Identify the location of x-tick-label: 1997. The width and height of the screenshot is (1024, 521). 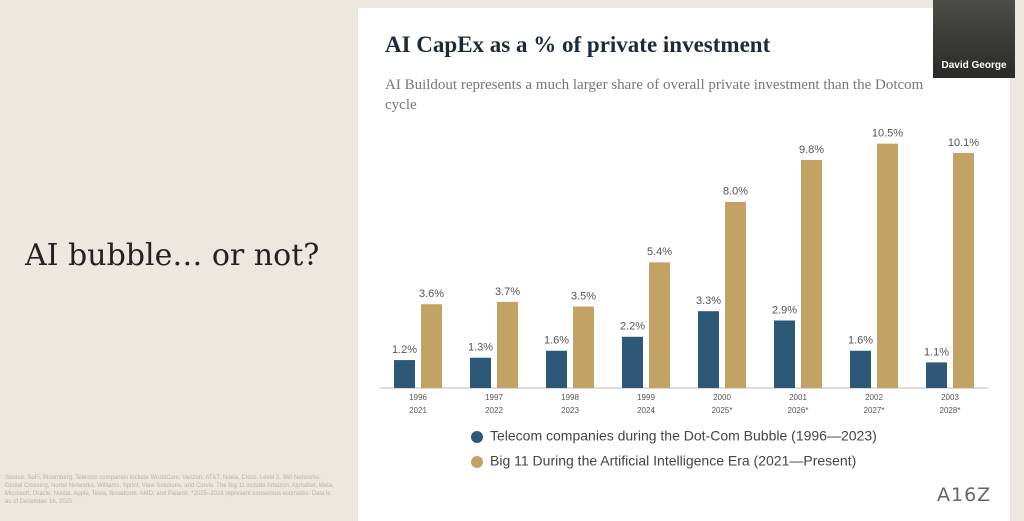
(494, 397).